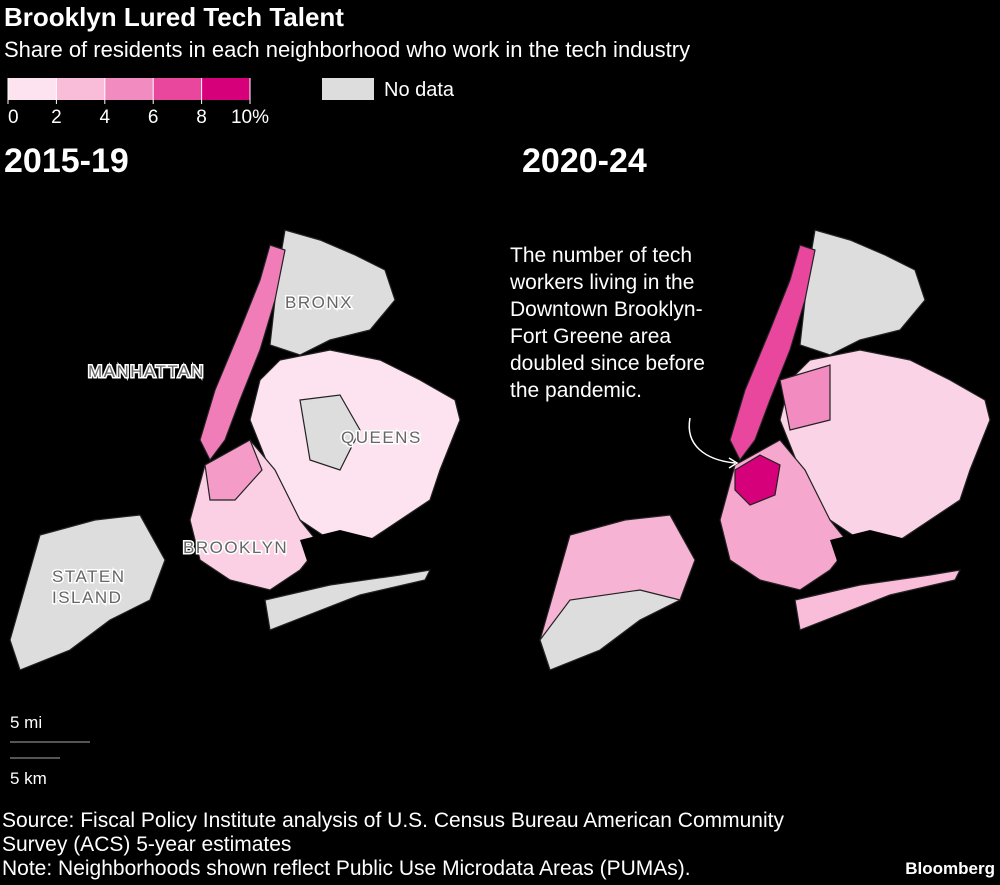  I want to click on annotation-line: The number of tech, so click(601, 255).